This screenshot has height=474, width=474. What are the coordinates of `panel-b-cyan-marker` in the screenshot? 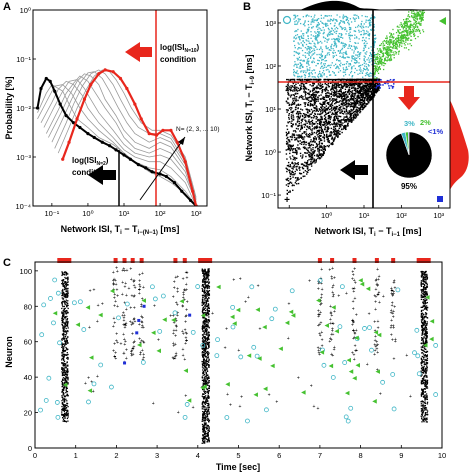 It's located at (287, 20).